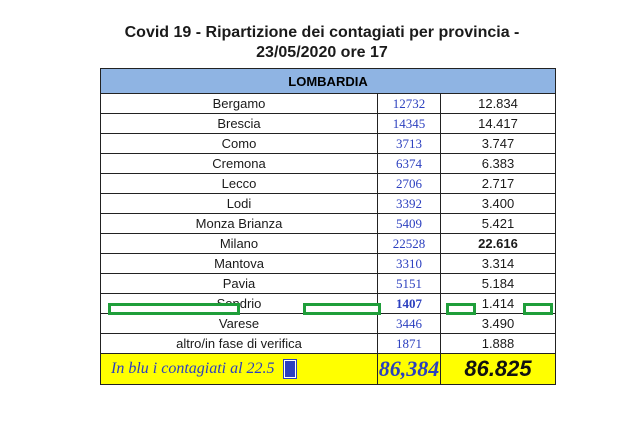 Image resolution: width=644 pixels, height=443 pixels. I want to click on blue-count: 5151, so click(409, 283).